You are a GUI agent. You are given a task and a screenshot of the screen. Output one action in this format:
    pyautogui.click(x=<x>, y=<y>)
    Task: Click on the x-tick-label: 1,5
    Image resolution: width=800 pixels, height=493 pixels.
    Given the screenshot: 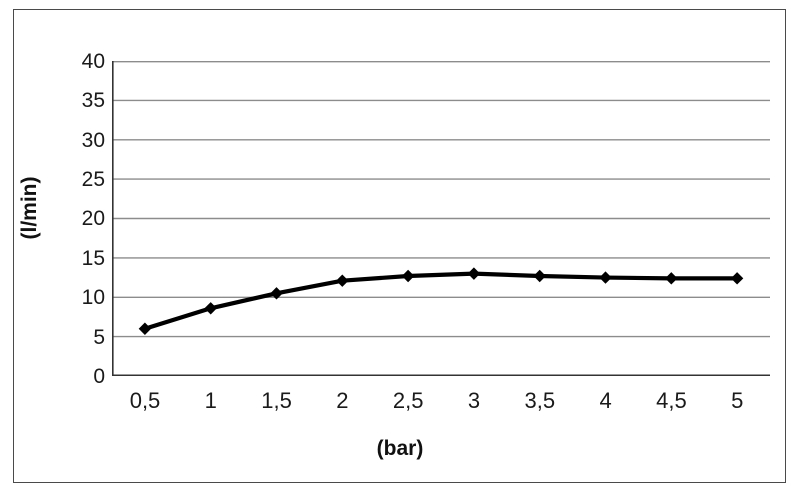 What is the action you would take?
    pyautogui.click(x=276, y=400)
    